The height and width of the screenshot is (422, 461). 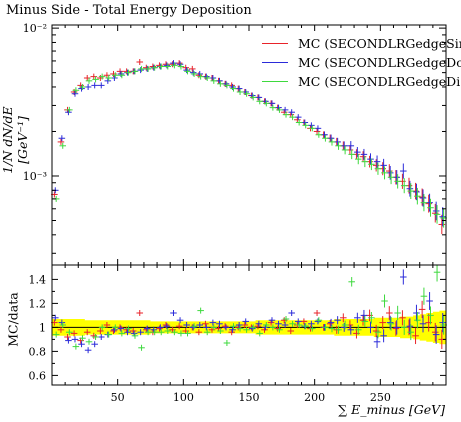 What do you see at coordinates (38, 351) in the screenshot?
I see `y-tick-label: 0.8` at bounding box center [38, 351].